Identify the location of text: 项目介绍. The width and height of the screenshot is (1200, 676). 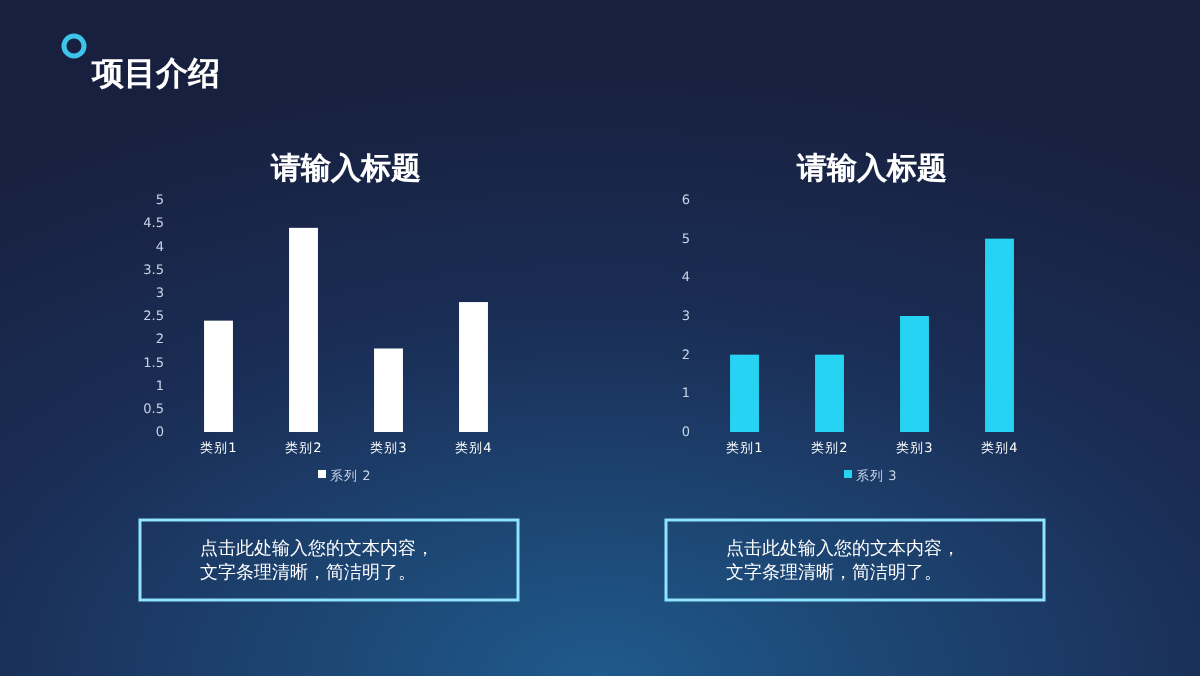
(155, 73).